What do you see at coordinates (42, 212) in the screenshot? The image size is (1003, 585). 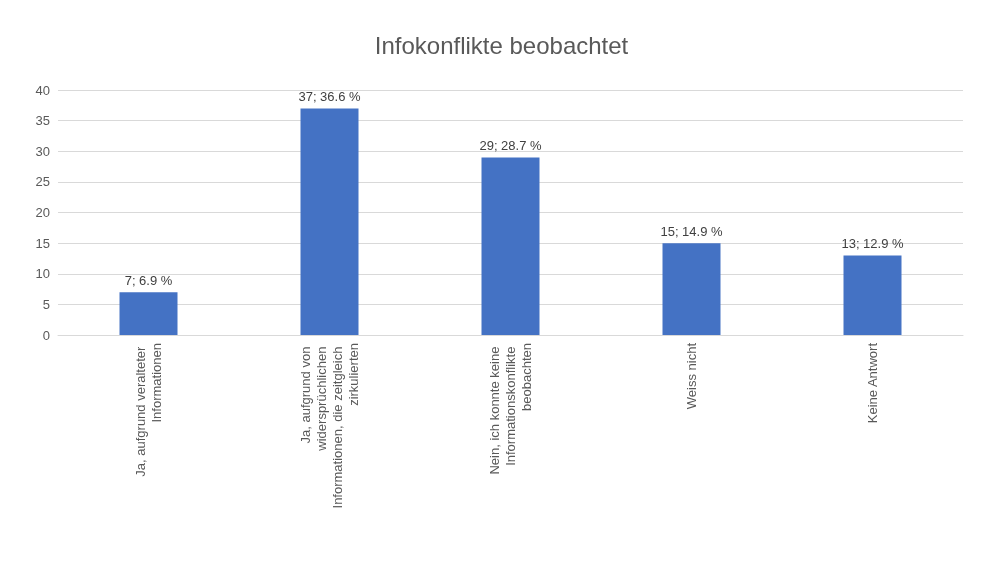 I see `y-tick-label: 20` at bounding box center [42, 212].